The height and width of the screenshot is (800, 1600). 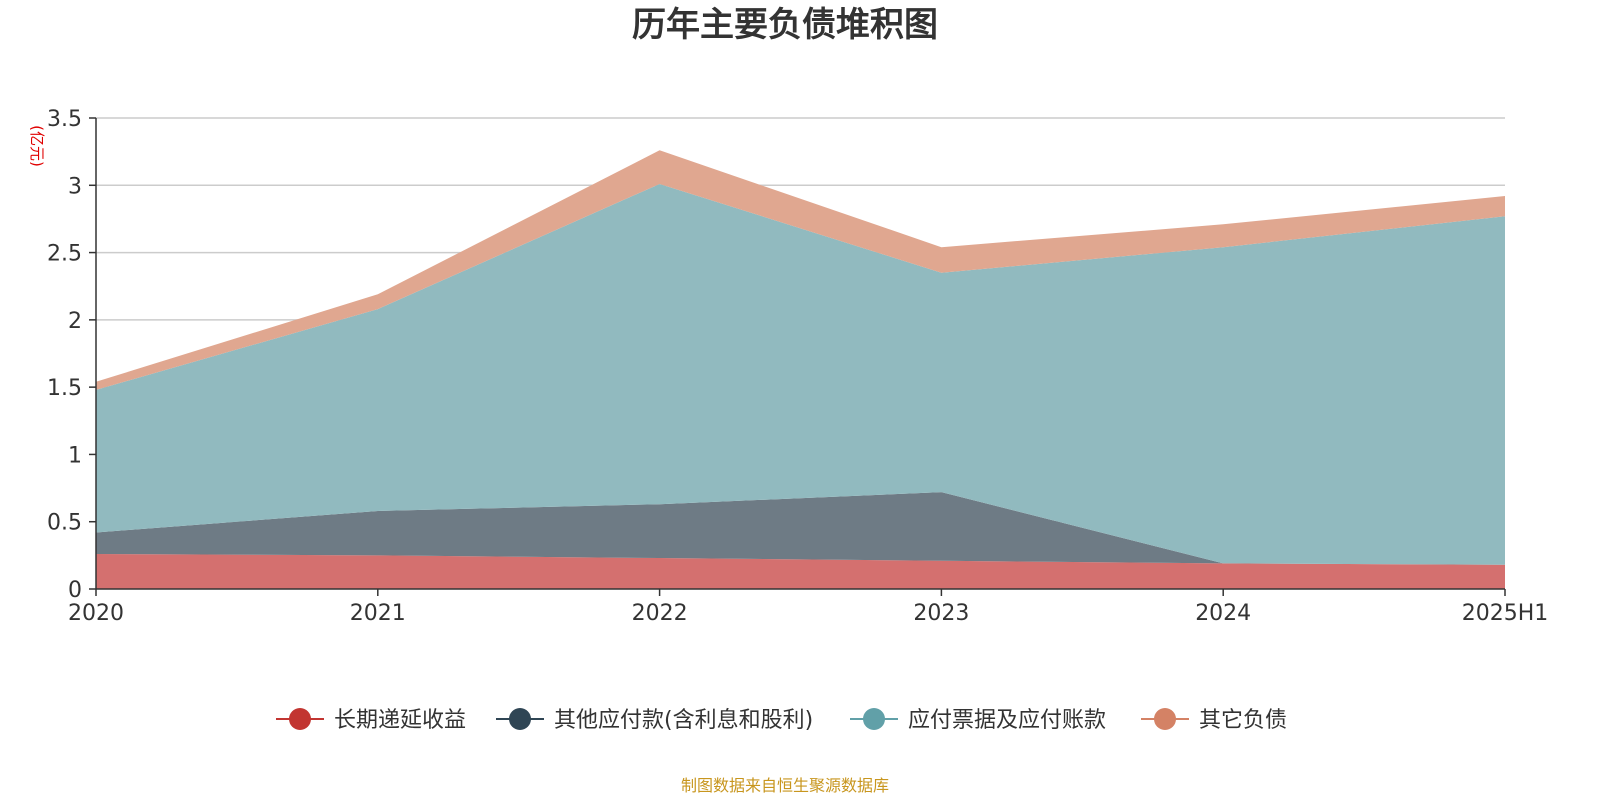 I want to click on y-tick-label: 2.5, so click(x=64, y=254).